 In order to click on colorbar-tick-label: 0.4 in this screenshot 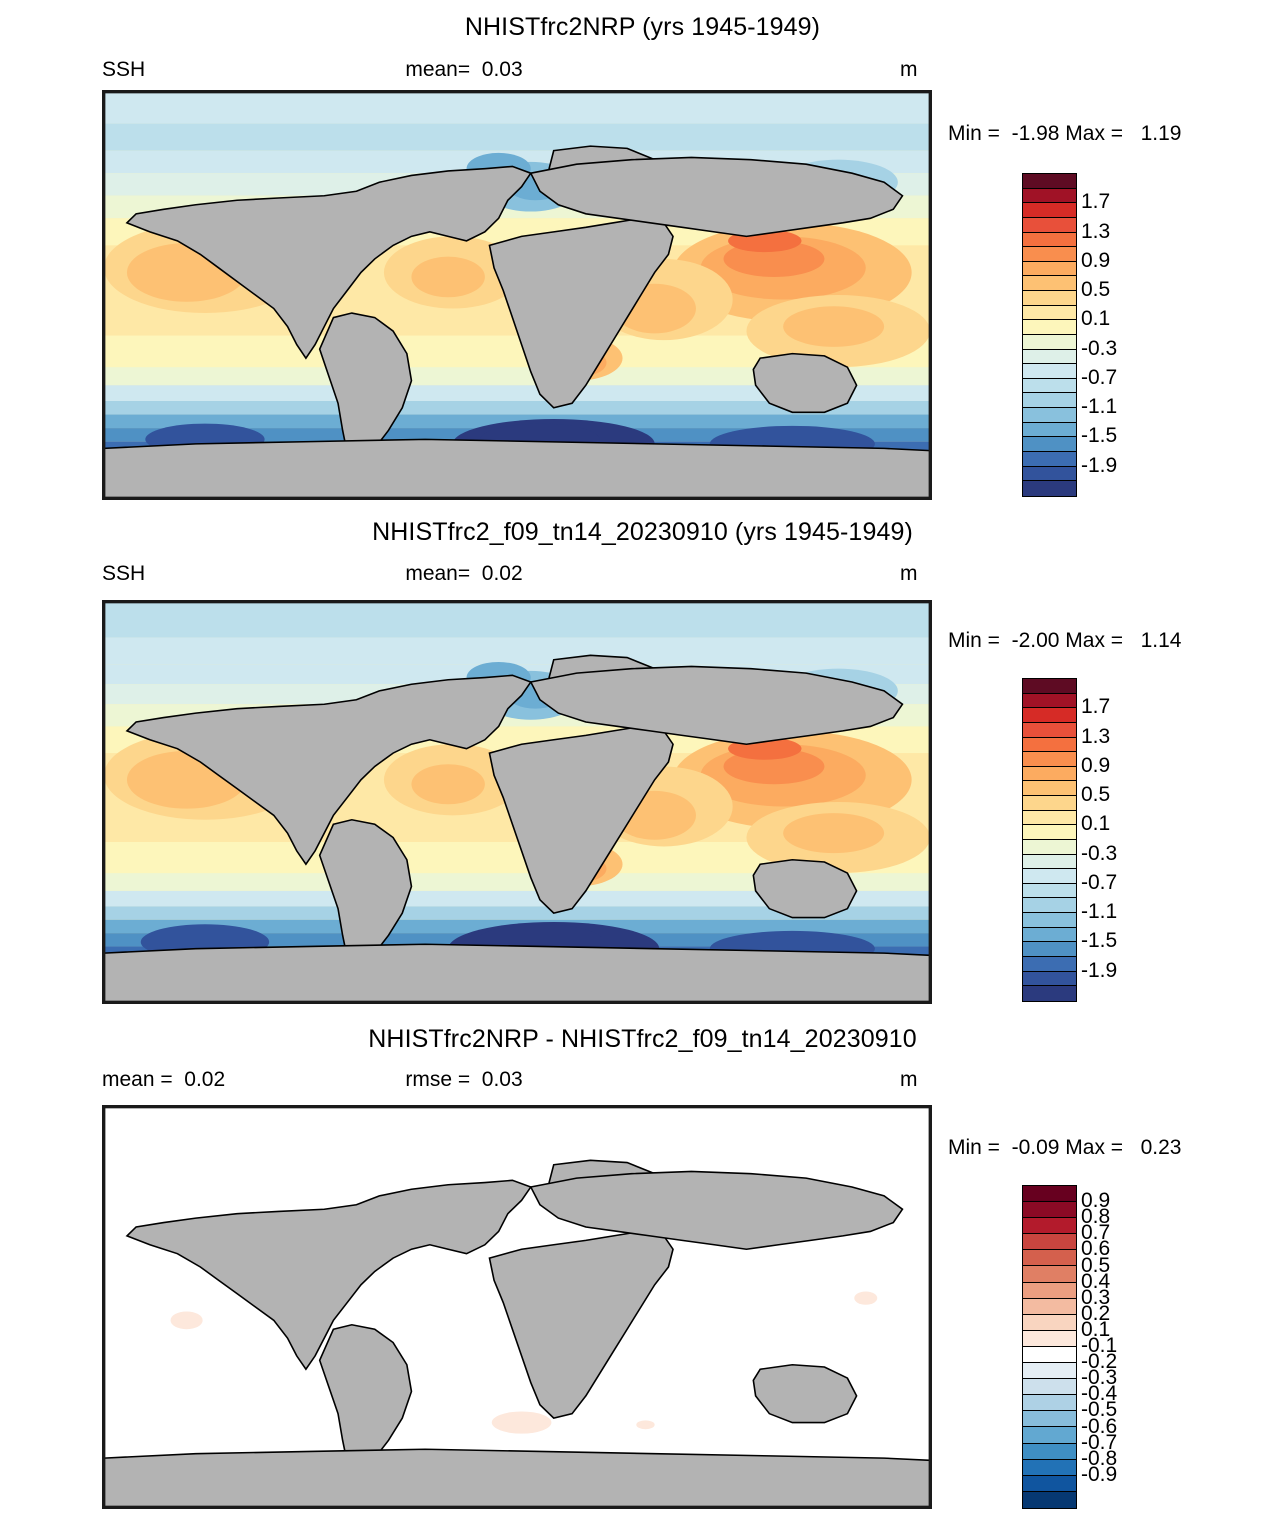, I will do `click(1096, 1281)`.